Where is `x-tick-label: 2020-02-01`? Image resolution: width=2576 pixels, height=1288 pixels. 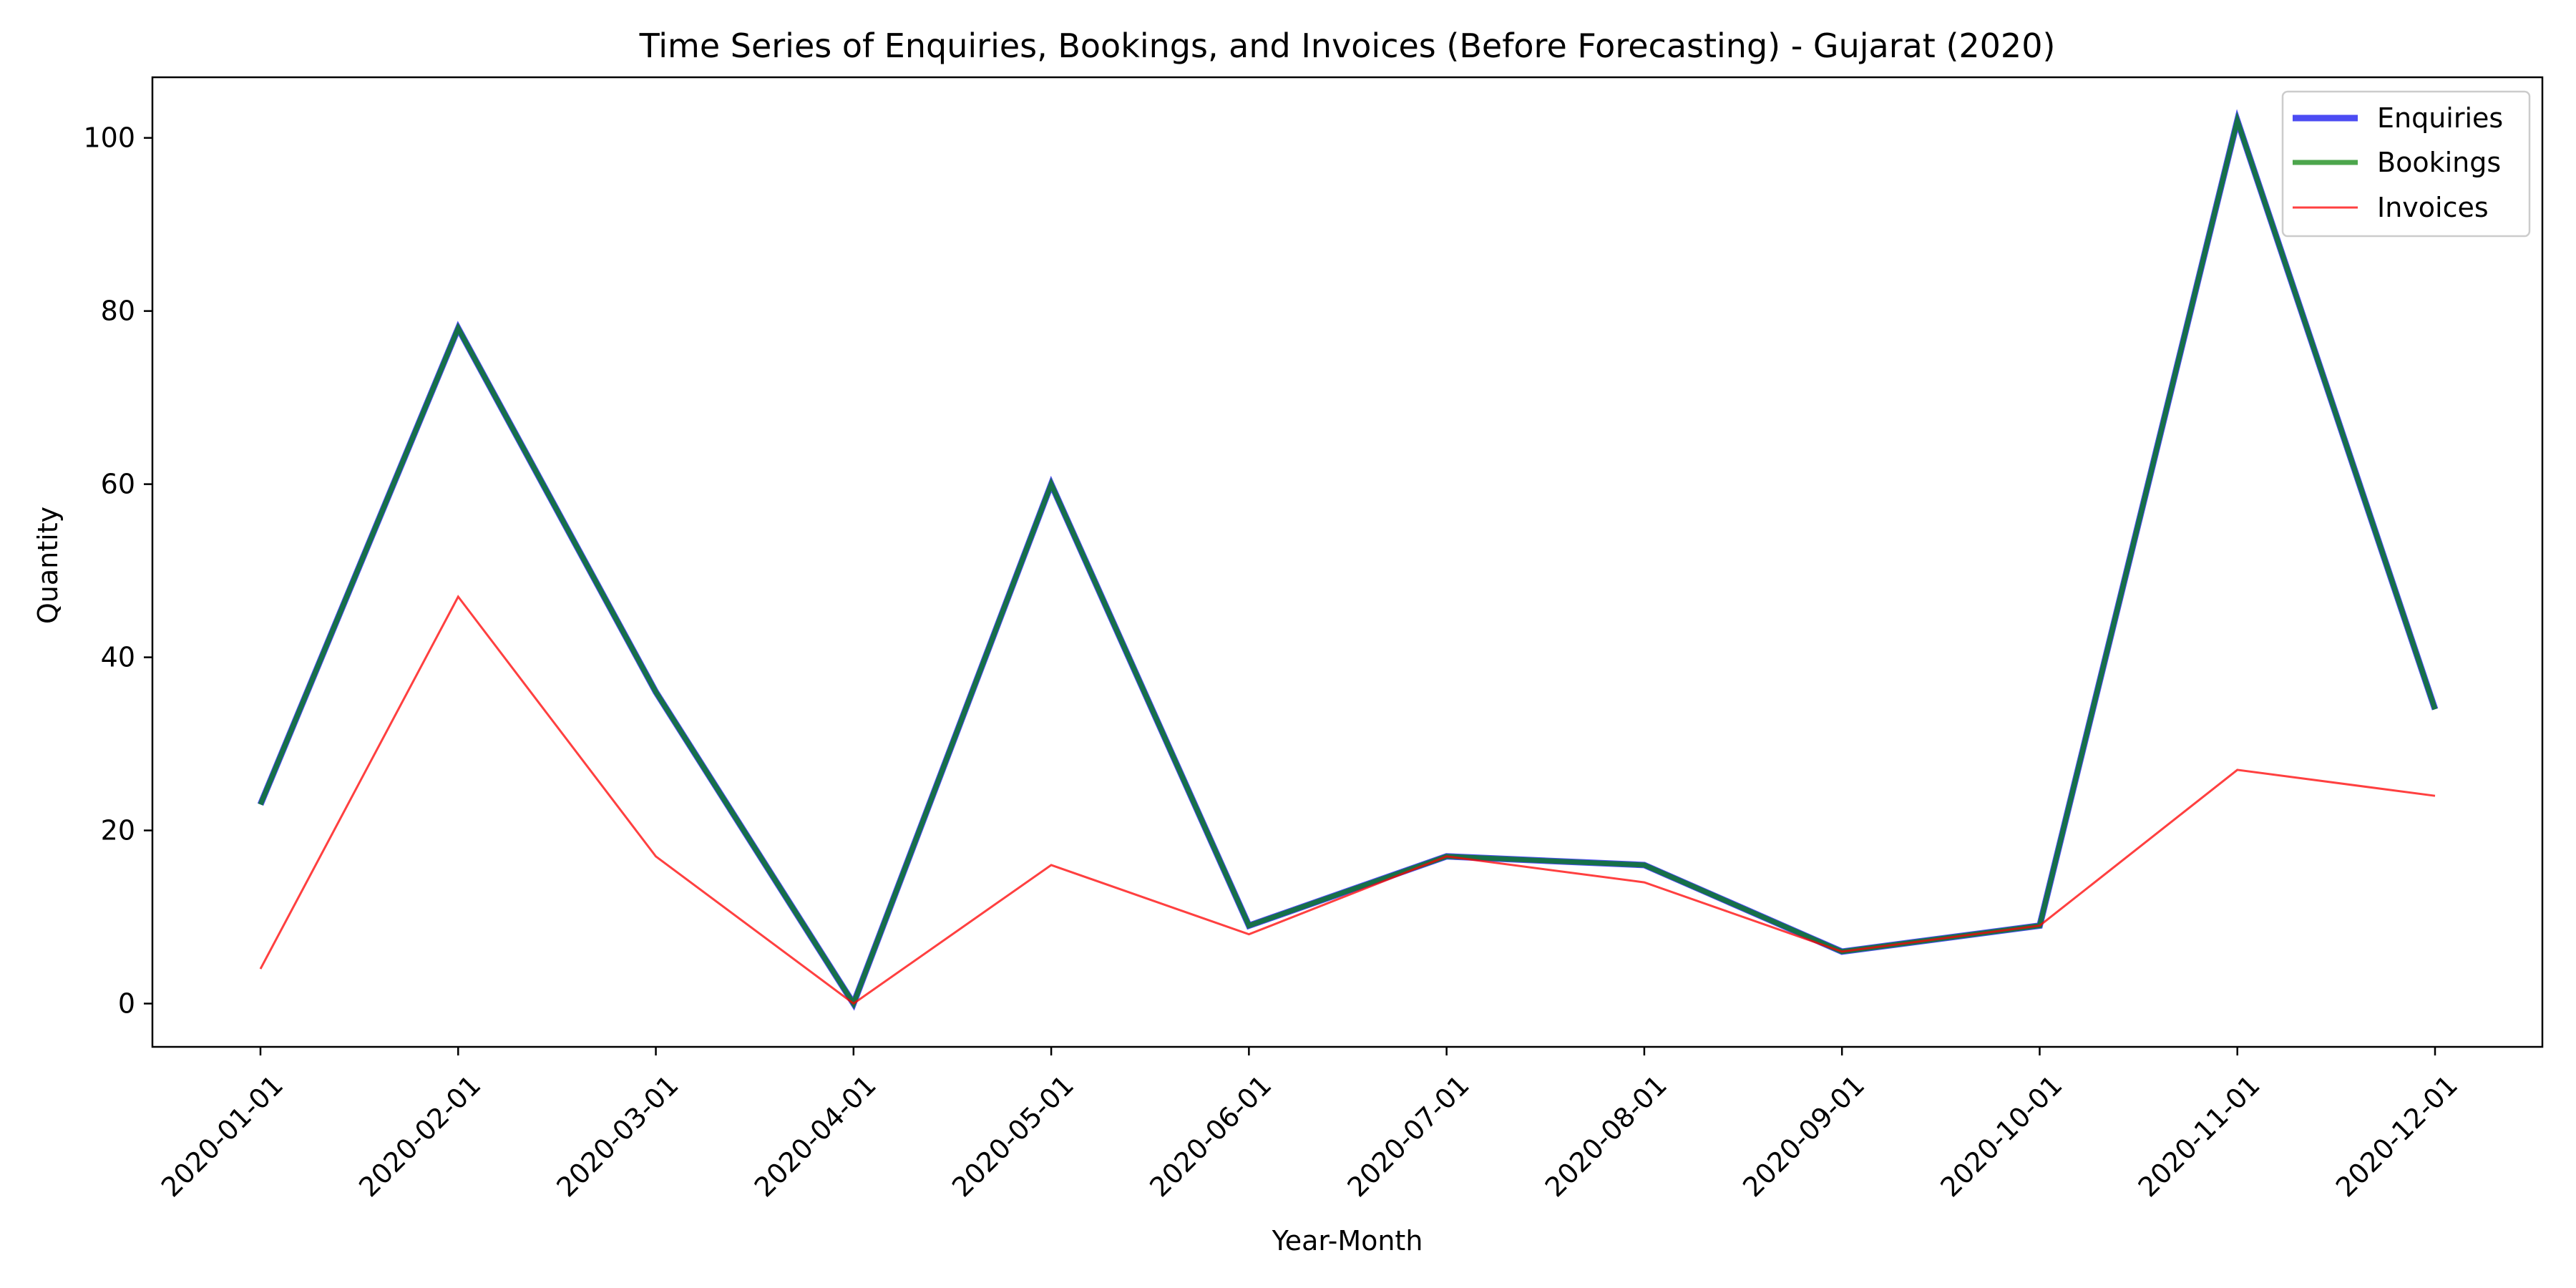
x-tick-label: 2020-02-01 is located at coordinates (420, 1136).